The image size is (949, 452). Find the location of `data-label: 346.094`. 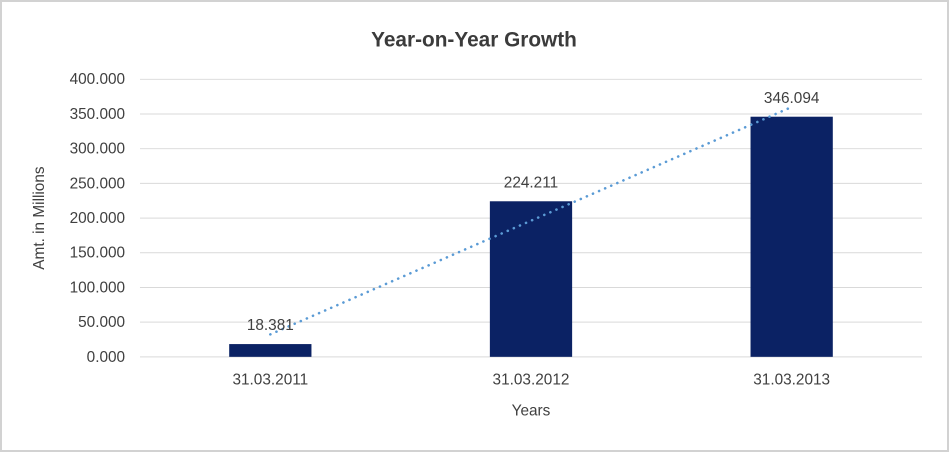

data-label: 346.094 is located at coordinates (792, 98).